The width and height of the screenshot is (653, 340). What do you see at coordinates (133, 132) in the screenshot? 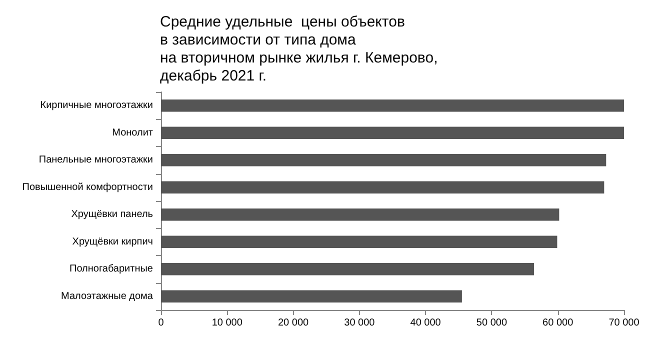
I see `y-tick-label: Монолит` at bounding box center [133, 132].